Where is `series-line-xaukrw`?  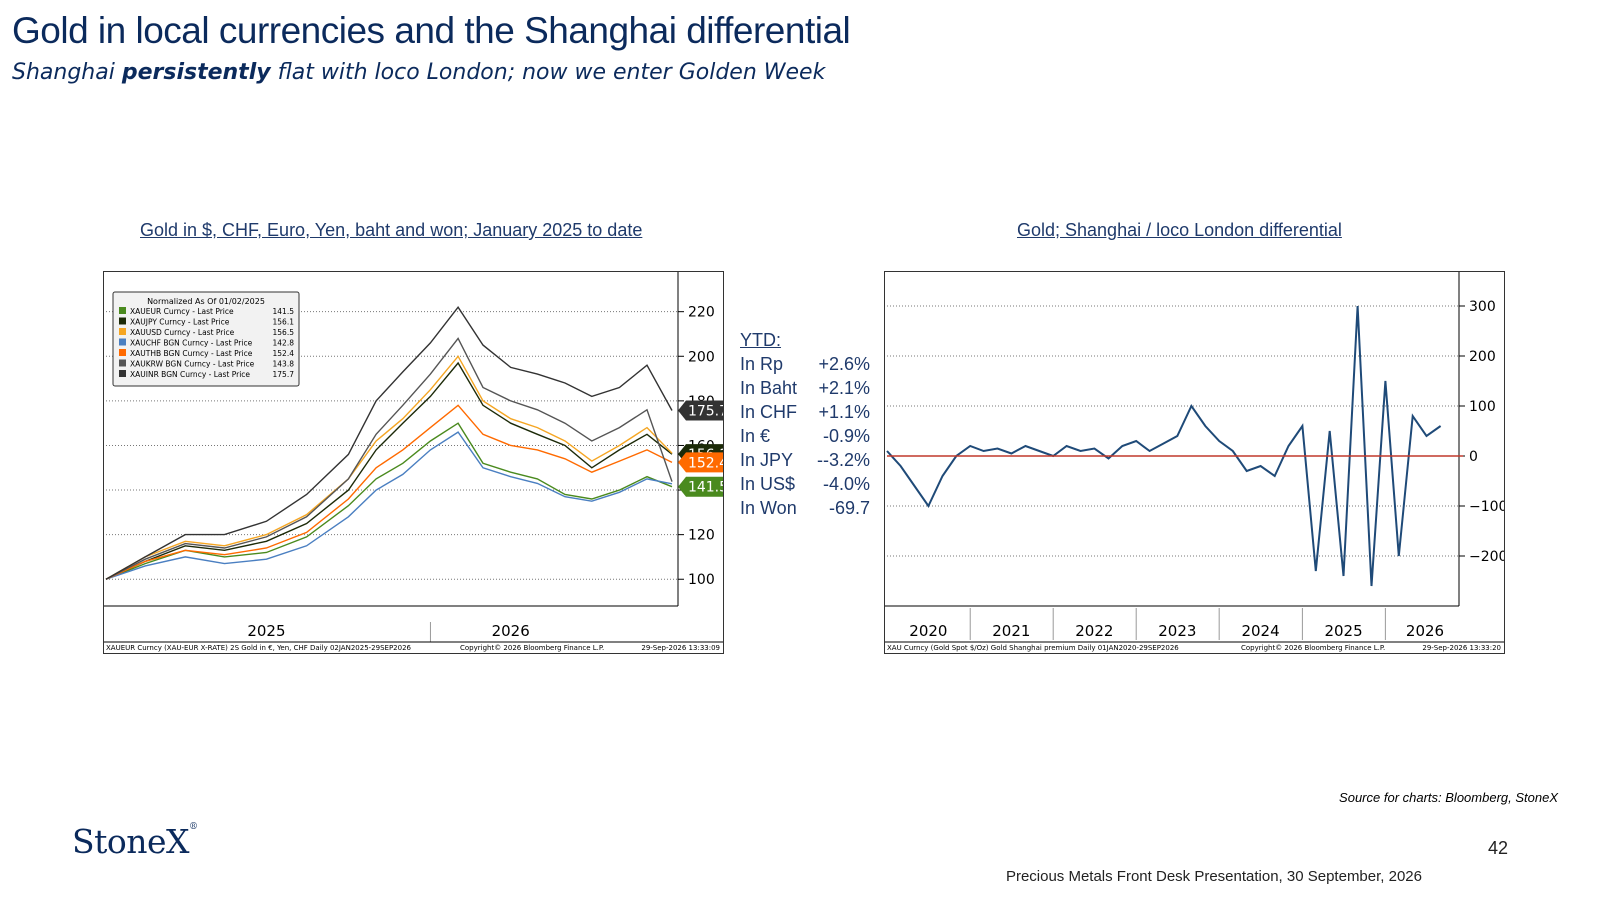 series-line-xaukrw is located at coordinates (389, 458).